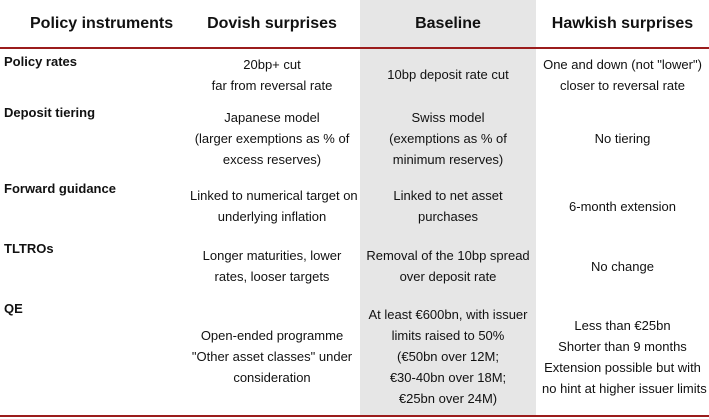 This screenshot has width=709, height=419. Describe the element at coordinates (448, 377) in the screenshot. I see `cell-line: €30-40bn over 18M;` at that location.